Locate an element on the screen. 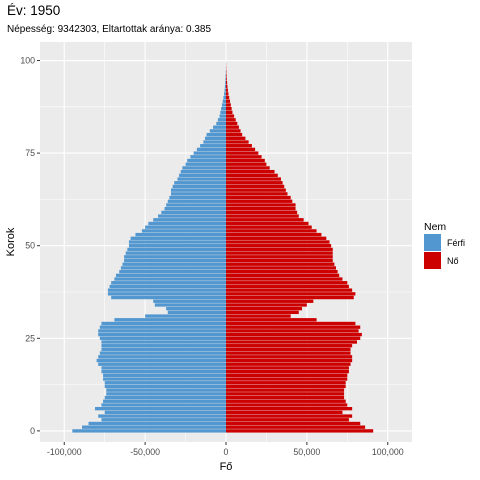 The height and width of the screenshot is (480, 480). legend-title: Nem is located at coordinates (435, 227).